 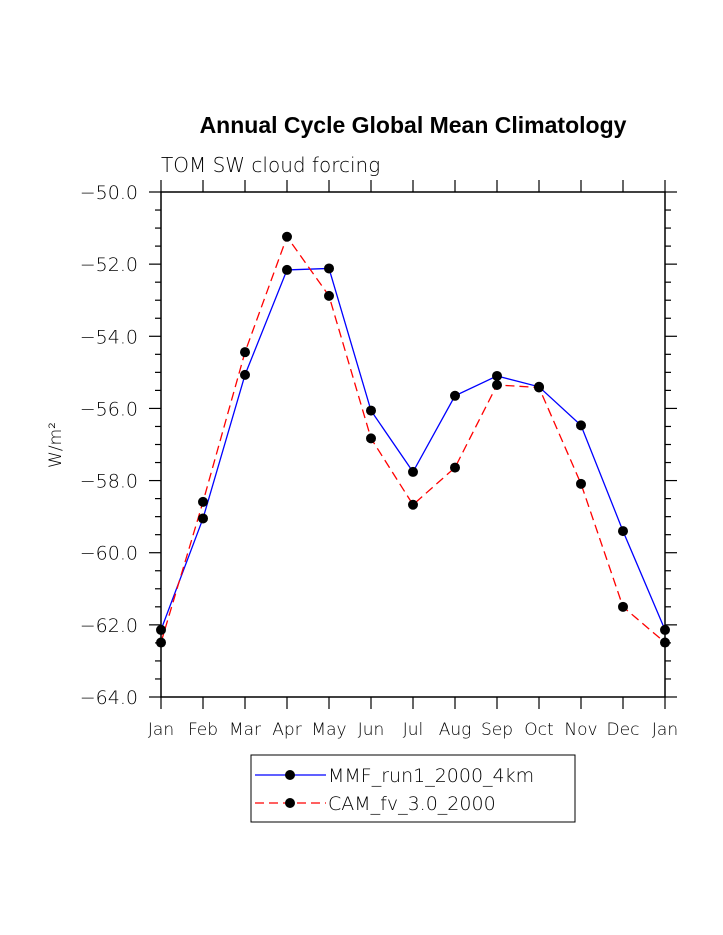 What do you see at coordinates (371, 730) in the screenshot?
I see `x-tick-label: Jun` at bounding box center [371, 730].